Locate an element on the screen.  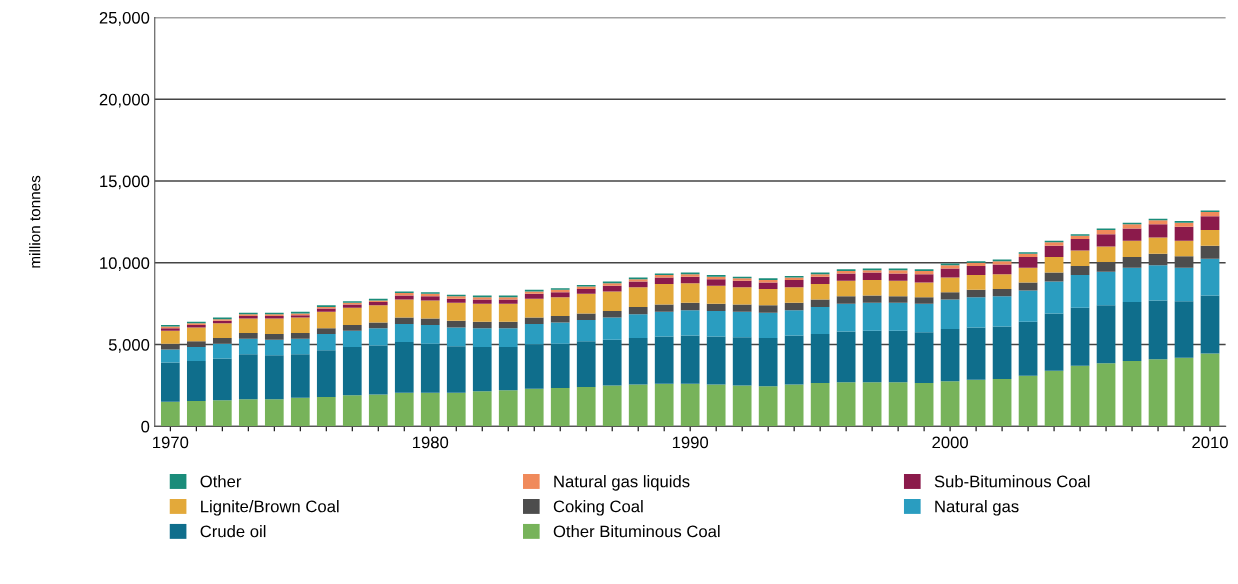
y-tick-label: 20,000 is located at coordinates (124, 100).